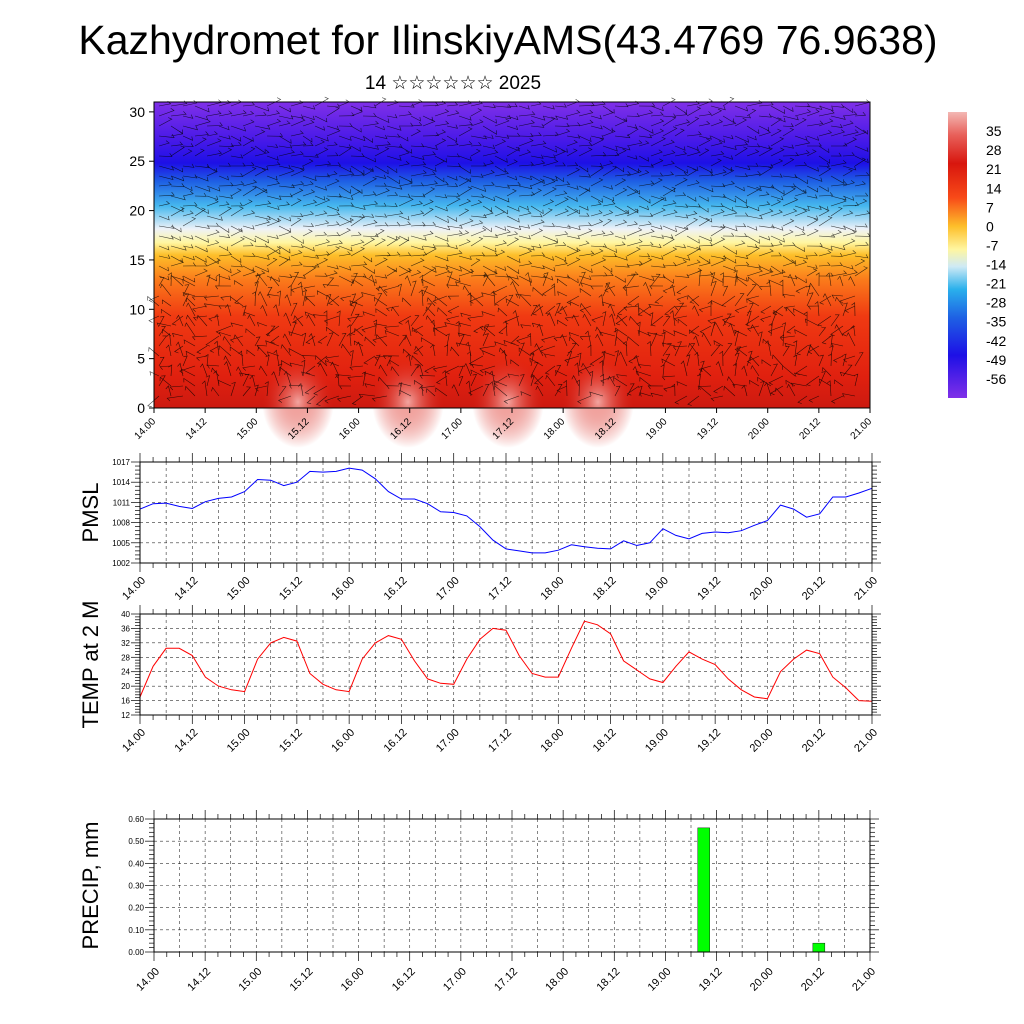  What do you see at coordinates (811, 429) in the screenshot?
I see `x-tick-label: 20.12` at bounding box center [811, 429].